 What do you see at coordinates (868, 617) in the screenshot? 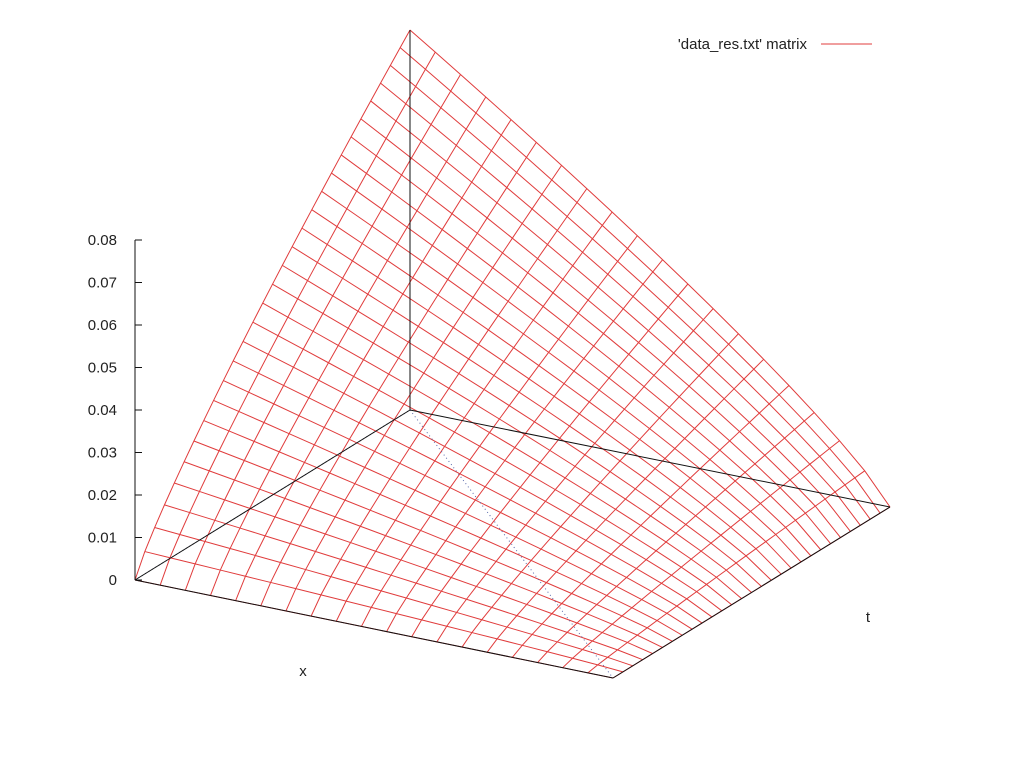
I see `t-axis-label: t` at bounding box center [868, 617].